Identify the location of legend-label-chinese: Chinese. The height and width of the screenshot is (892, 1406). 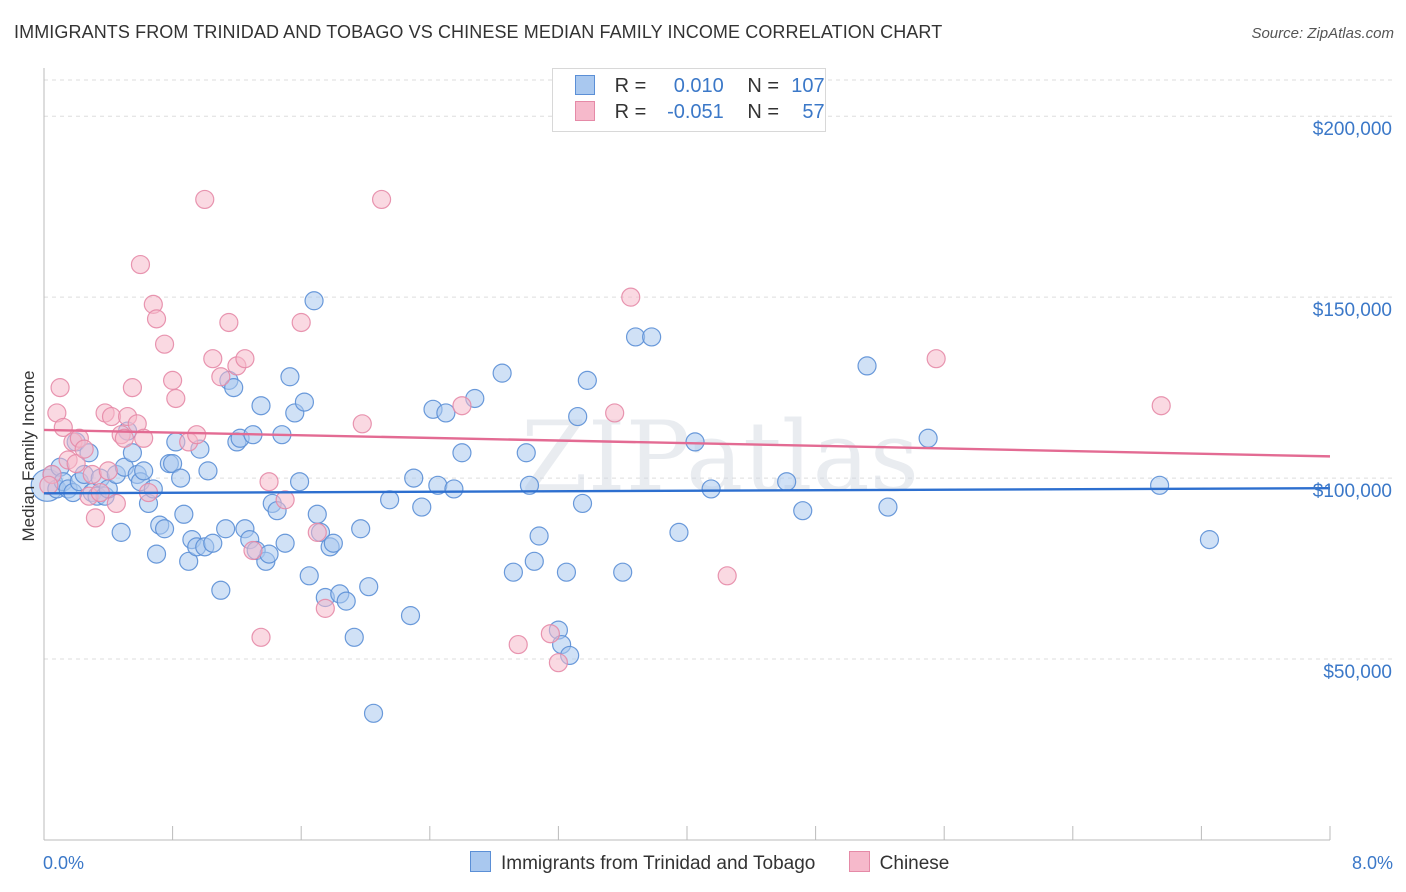
(914, 863).